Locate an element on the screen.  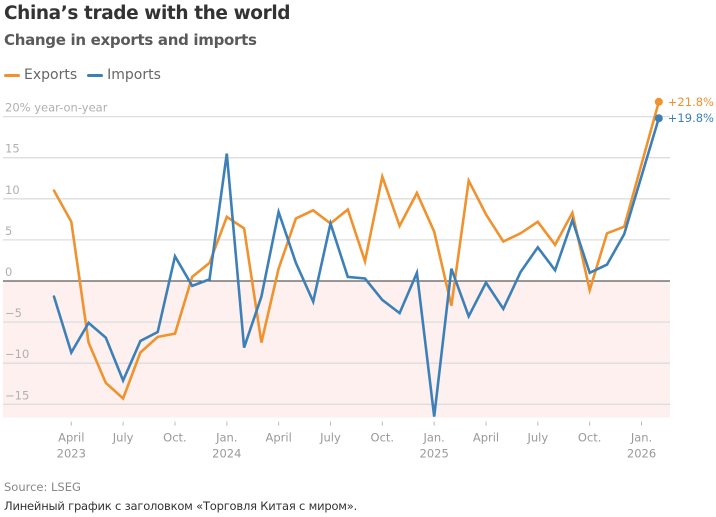
legend-item-imports: Imports is located at coordinates (124, 75).